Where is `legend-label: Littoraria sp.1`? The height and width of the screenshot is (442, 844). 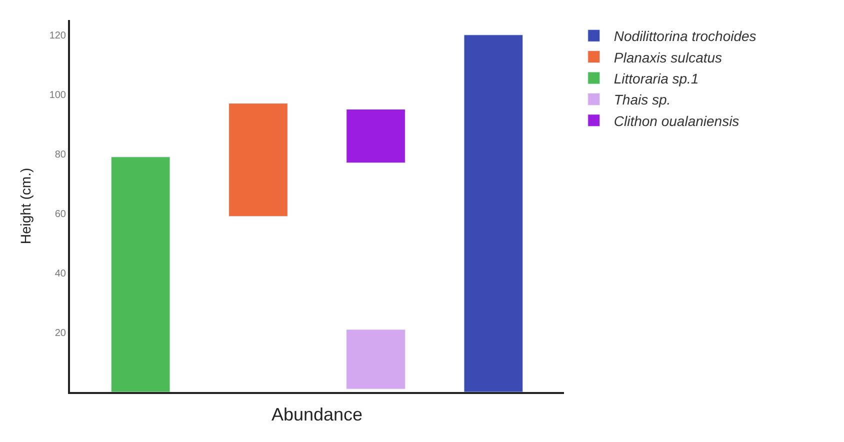
legend-label: Littoraria sp.1 is located at coordinates (656, 78).